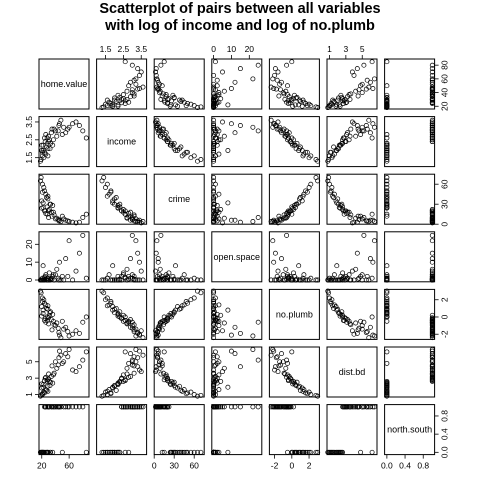  I want to click on panel-r6-c4, so click(294, 430).